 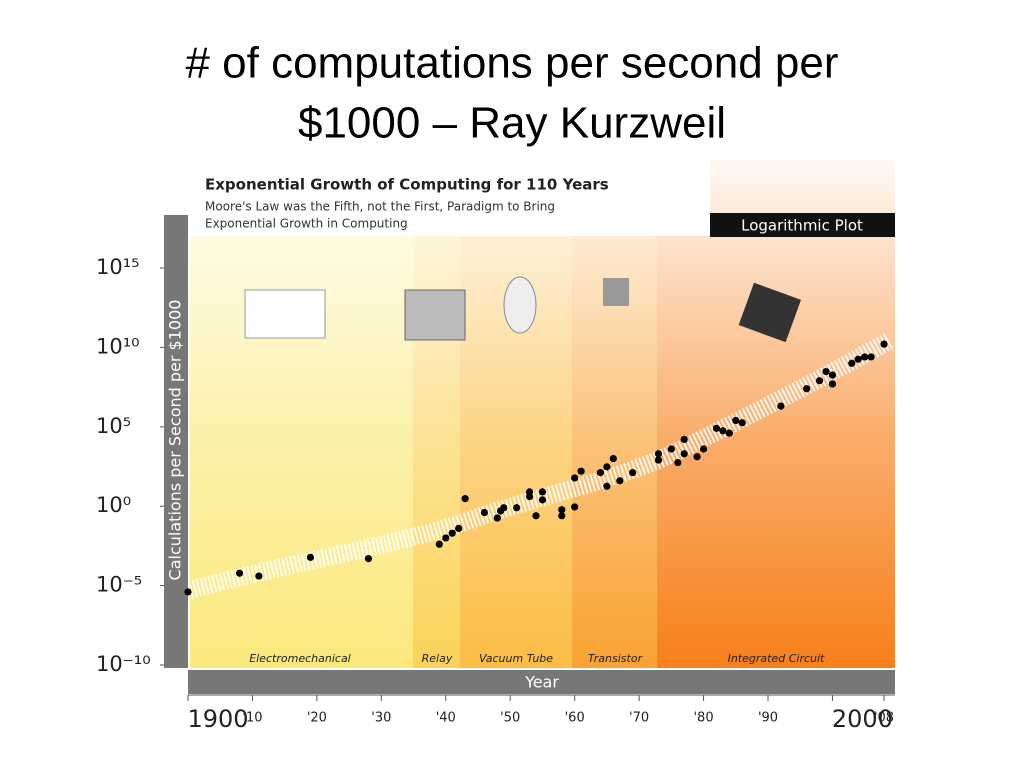 I want to click on x-tick-label: '40, so click(x=446, y=718).